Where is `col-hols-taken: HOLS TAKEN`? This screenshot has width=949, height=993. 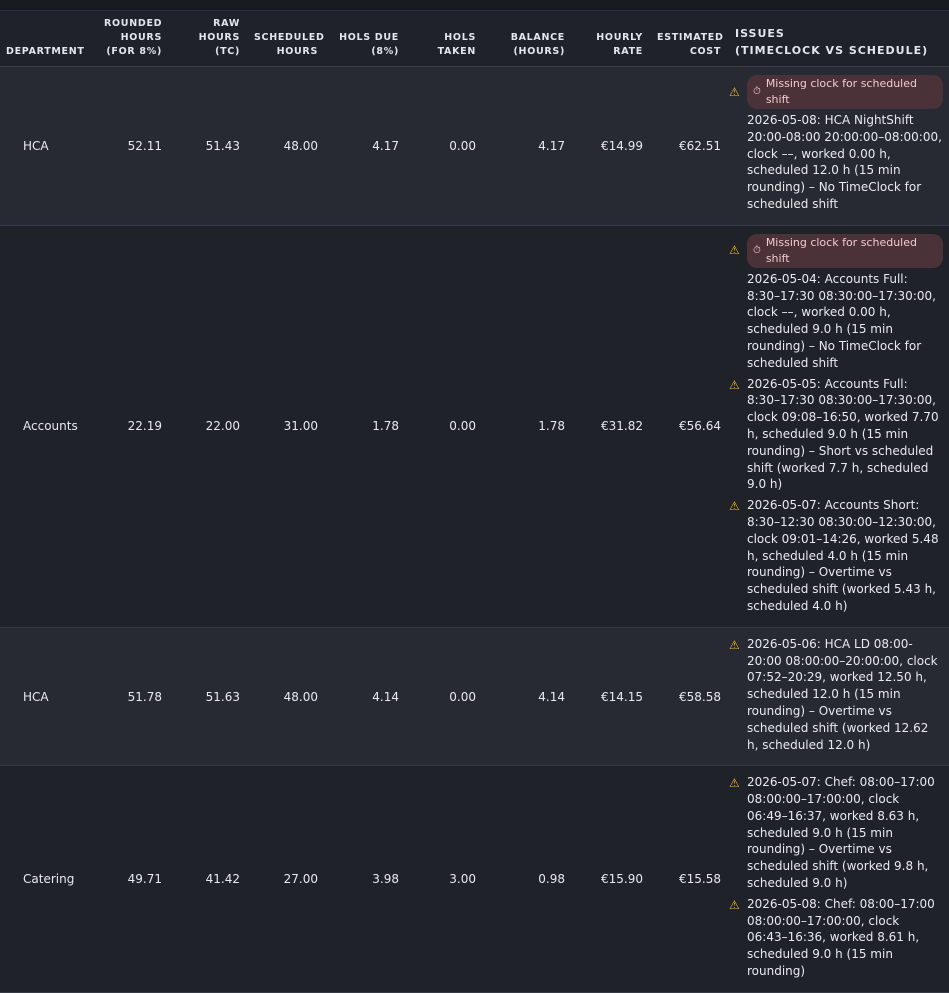
col-hols-taken: HOLS TAKEN is located at coordinates (445, 39).